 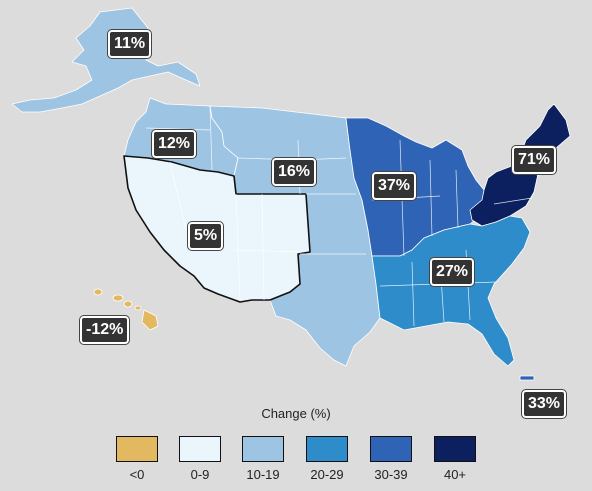 I want to click on badge-southeast: 27%, so click(x=452, y=272).